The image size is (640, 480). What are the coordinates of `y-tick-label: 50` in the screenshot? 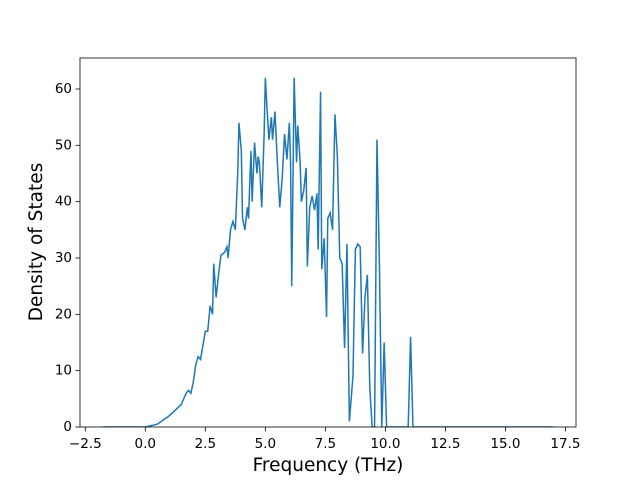 It's located at (63, 145).